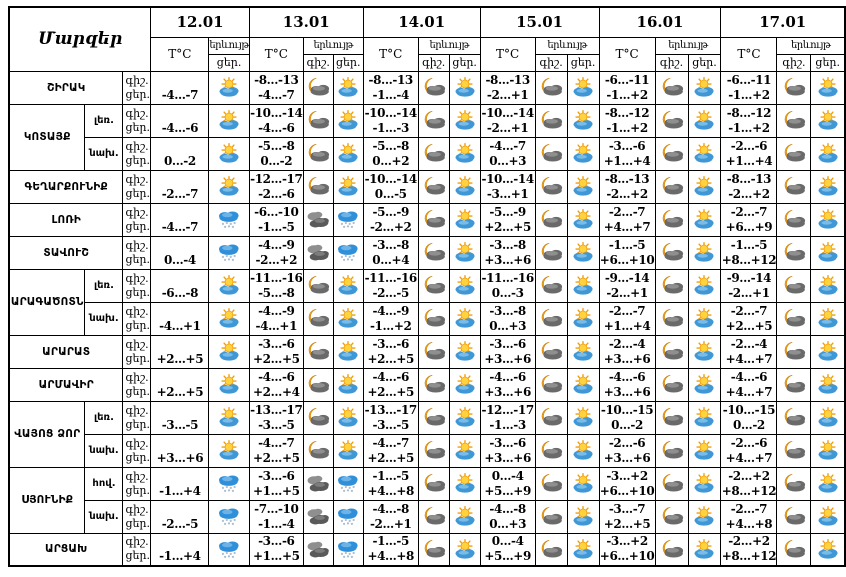 The height and width of the screenshot is (577, 846). I want to click on day-temperature: +1...+4, so click(627, 325).